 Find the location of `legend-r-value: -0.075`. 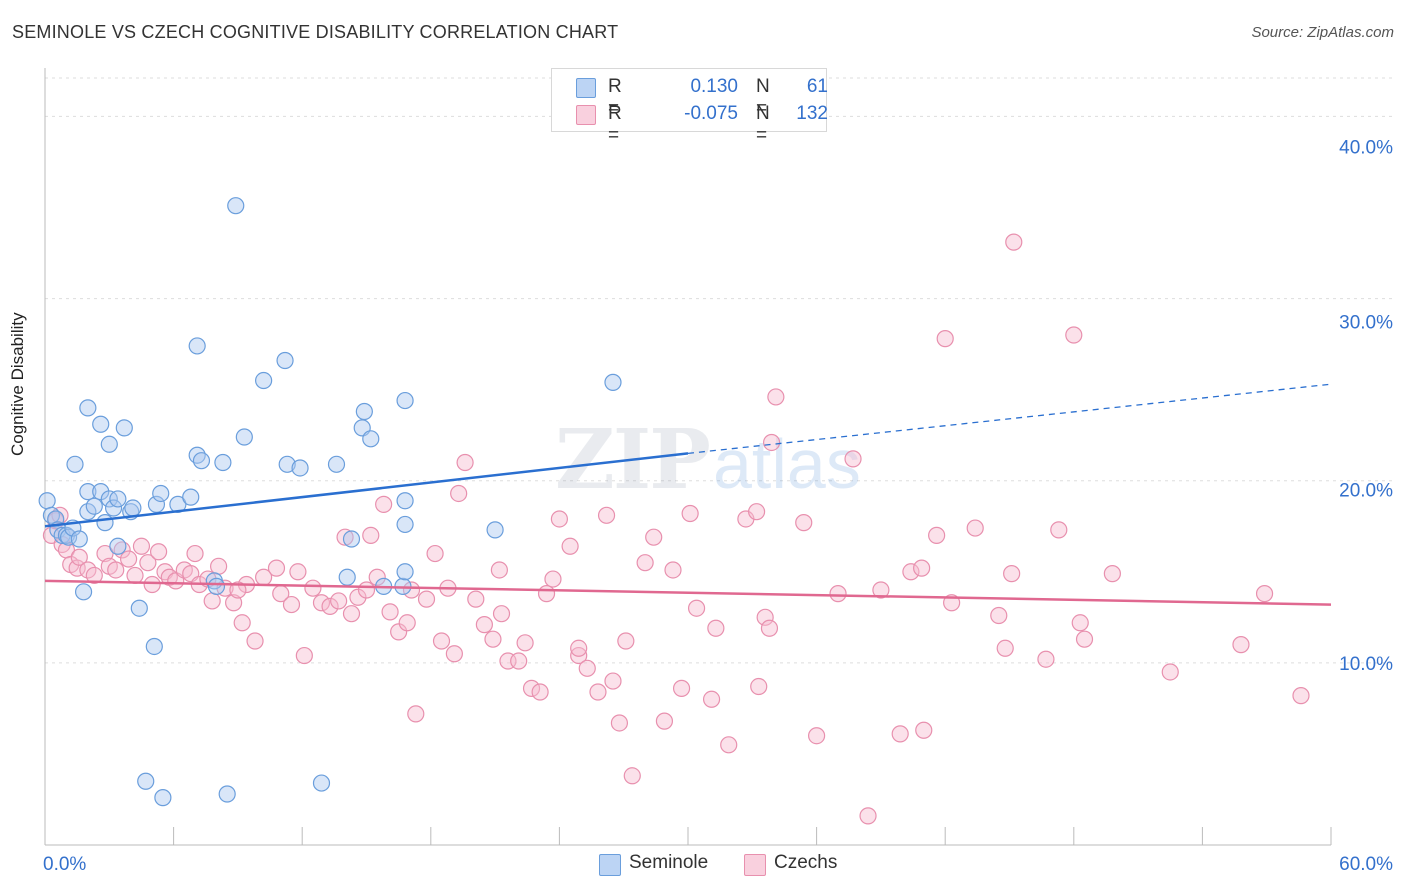

legend-r-value: -0.075 is located at coordinates (711, 113).